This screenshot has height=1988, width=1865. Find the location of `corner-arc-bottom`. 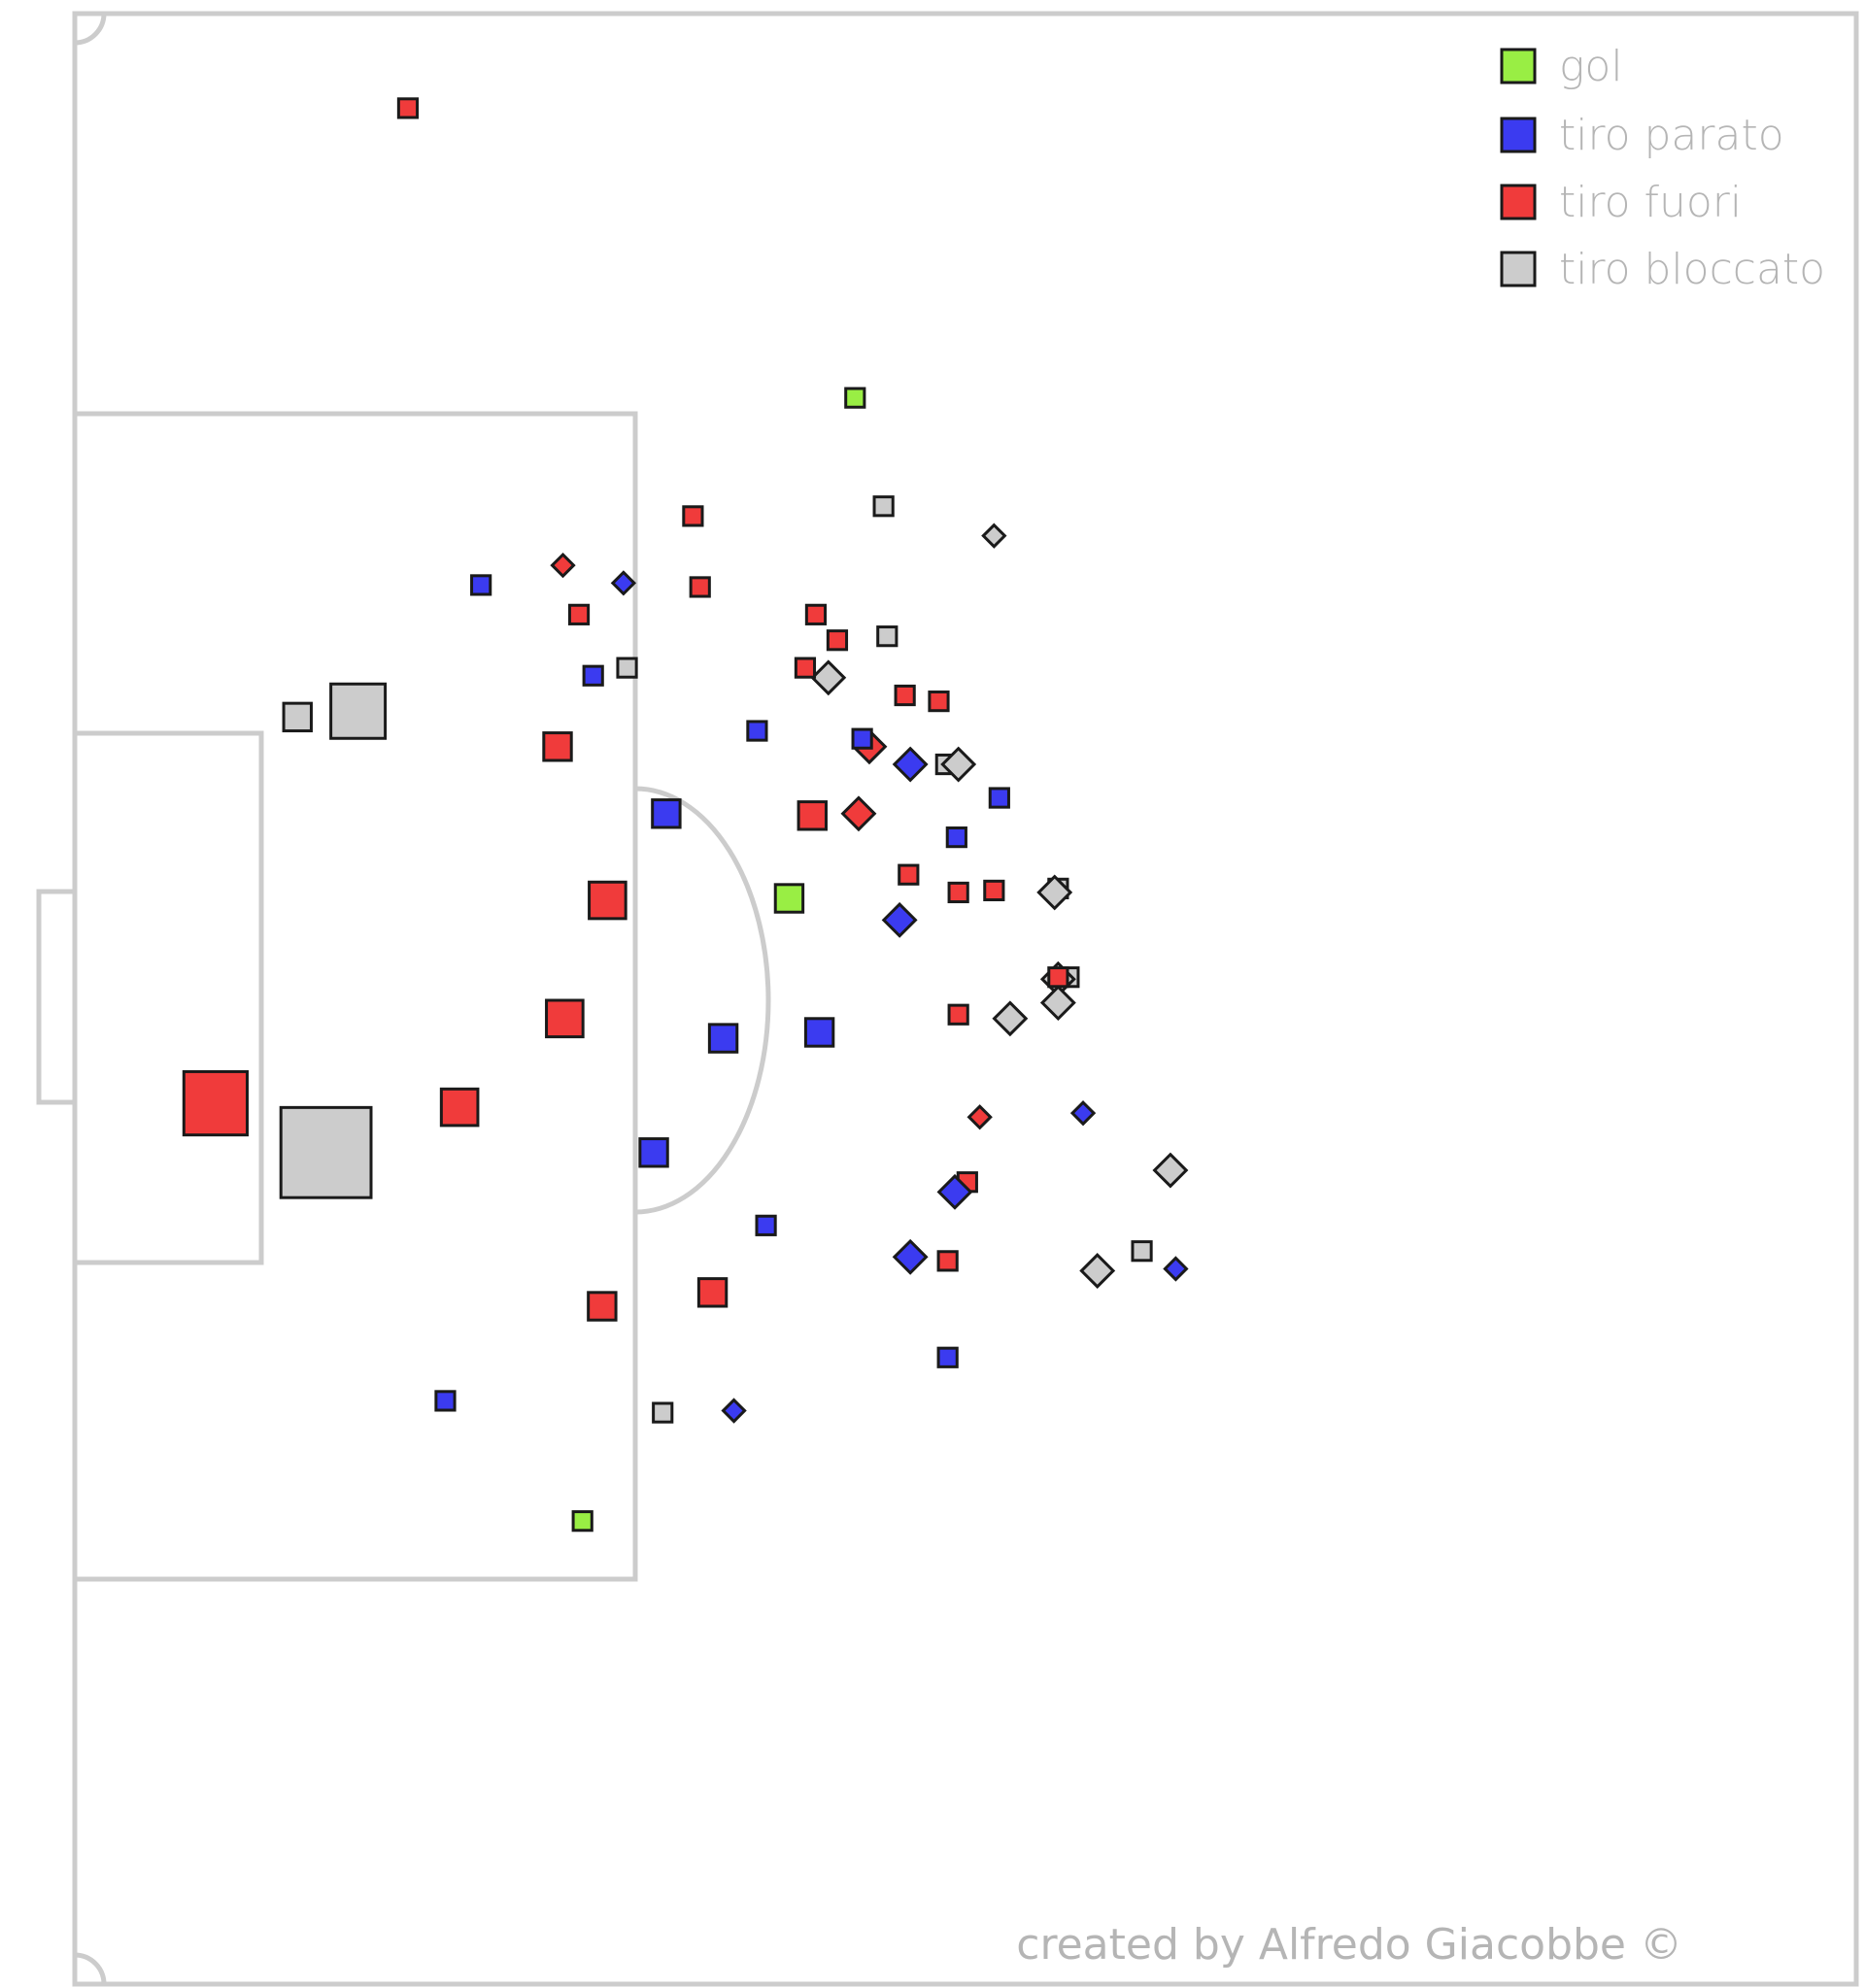

corner-arc-bottom is located at coordinates (90, 1968).